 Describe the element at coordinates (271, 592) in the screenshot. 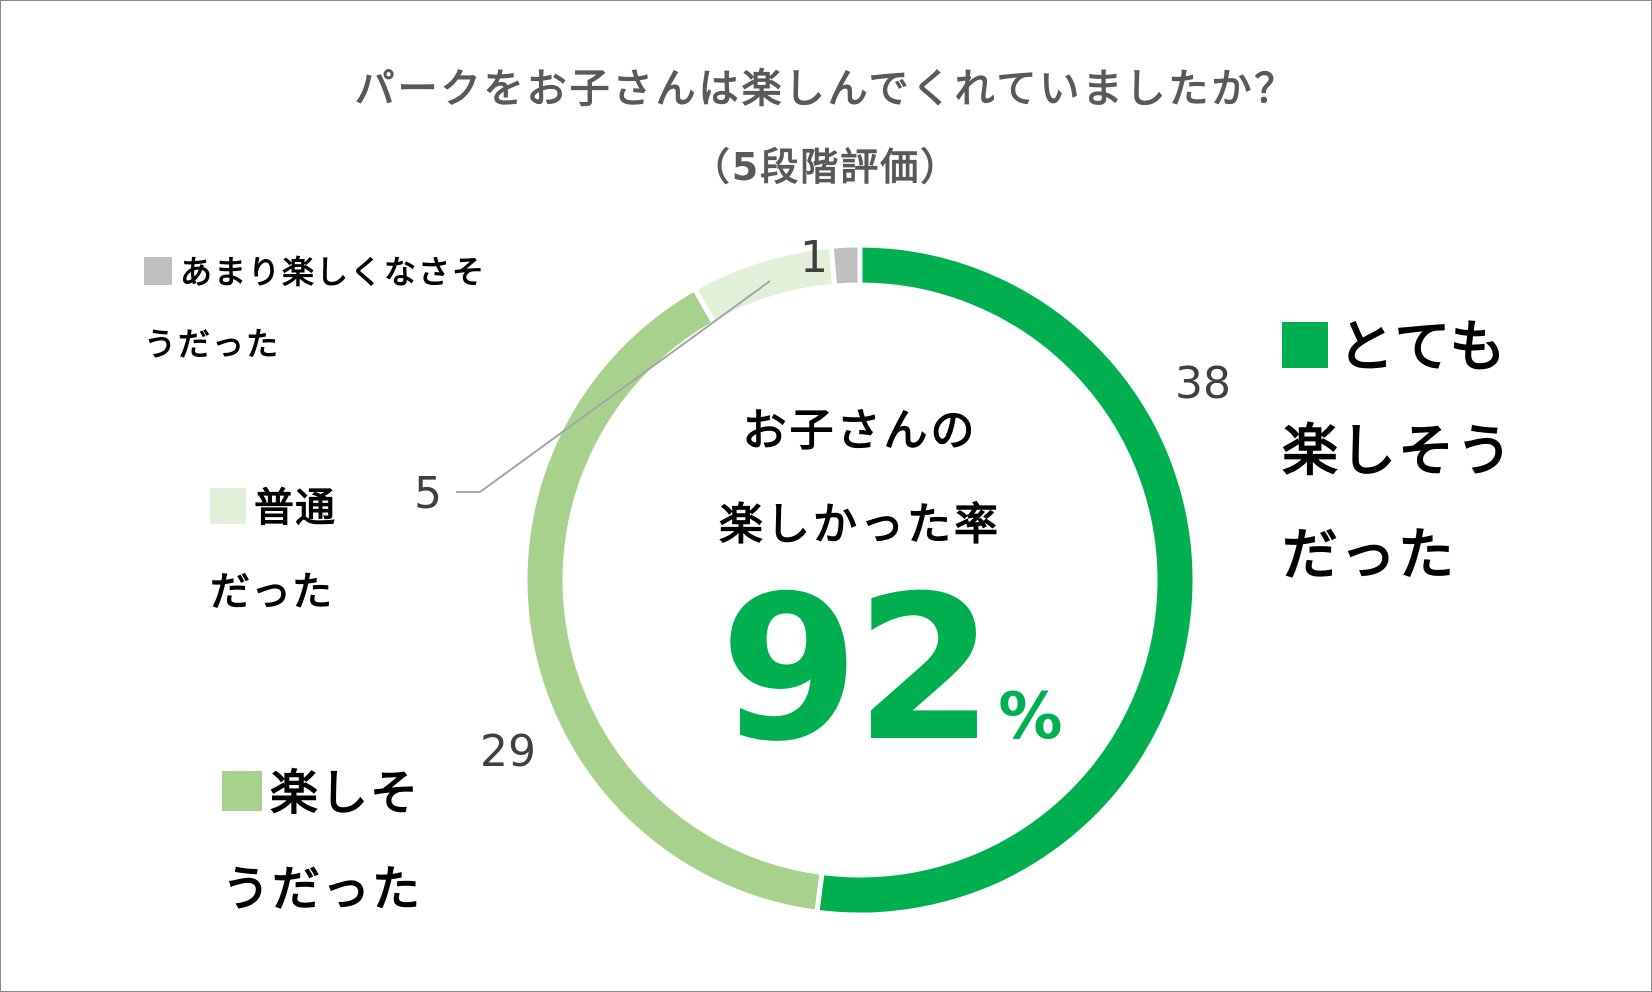

I see `legend-label-normal-2: だった` at that location.